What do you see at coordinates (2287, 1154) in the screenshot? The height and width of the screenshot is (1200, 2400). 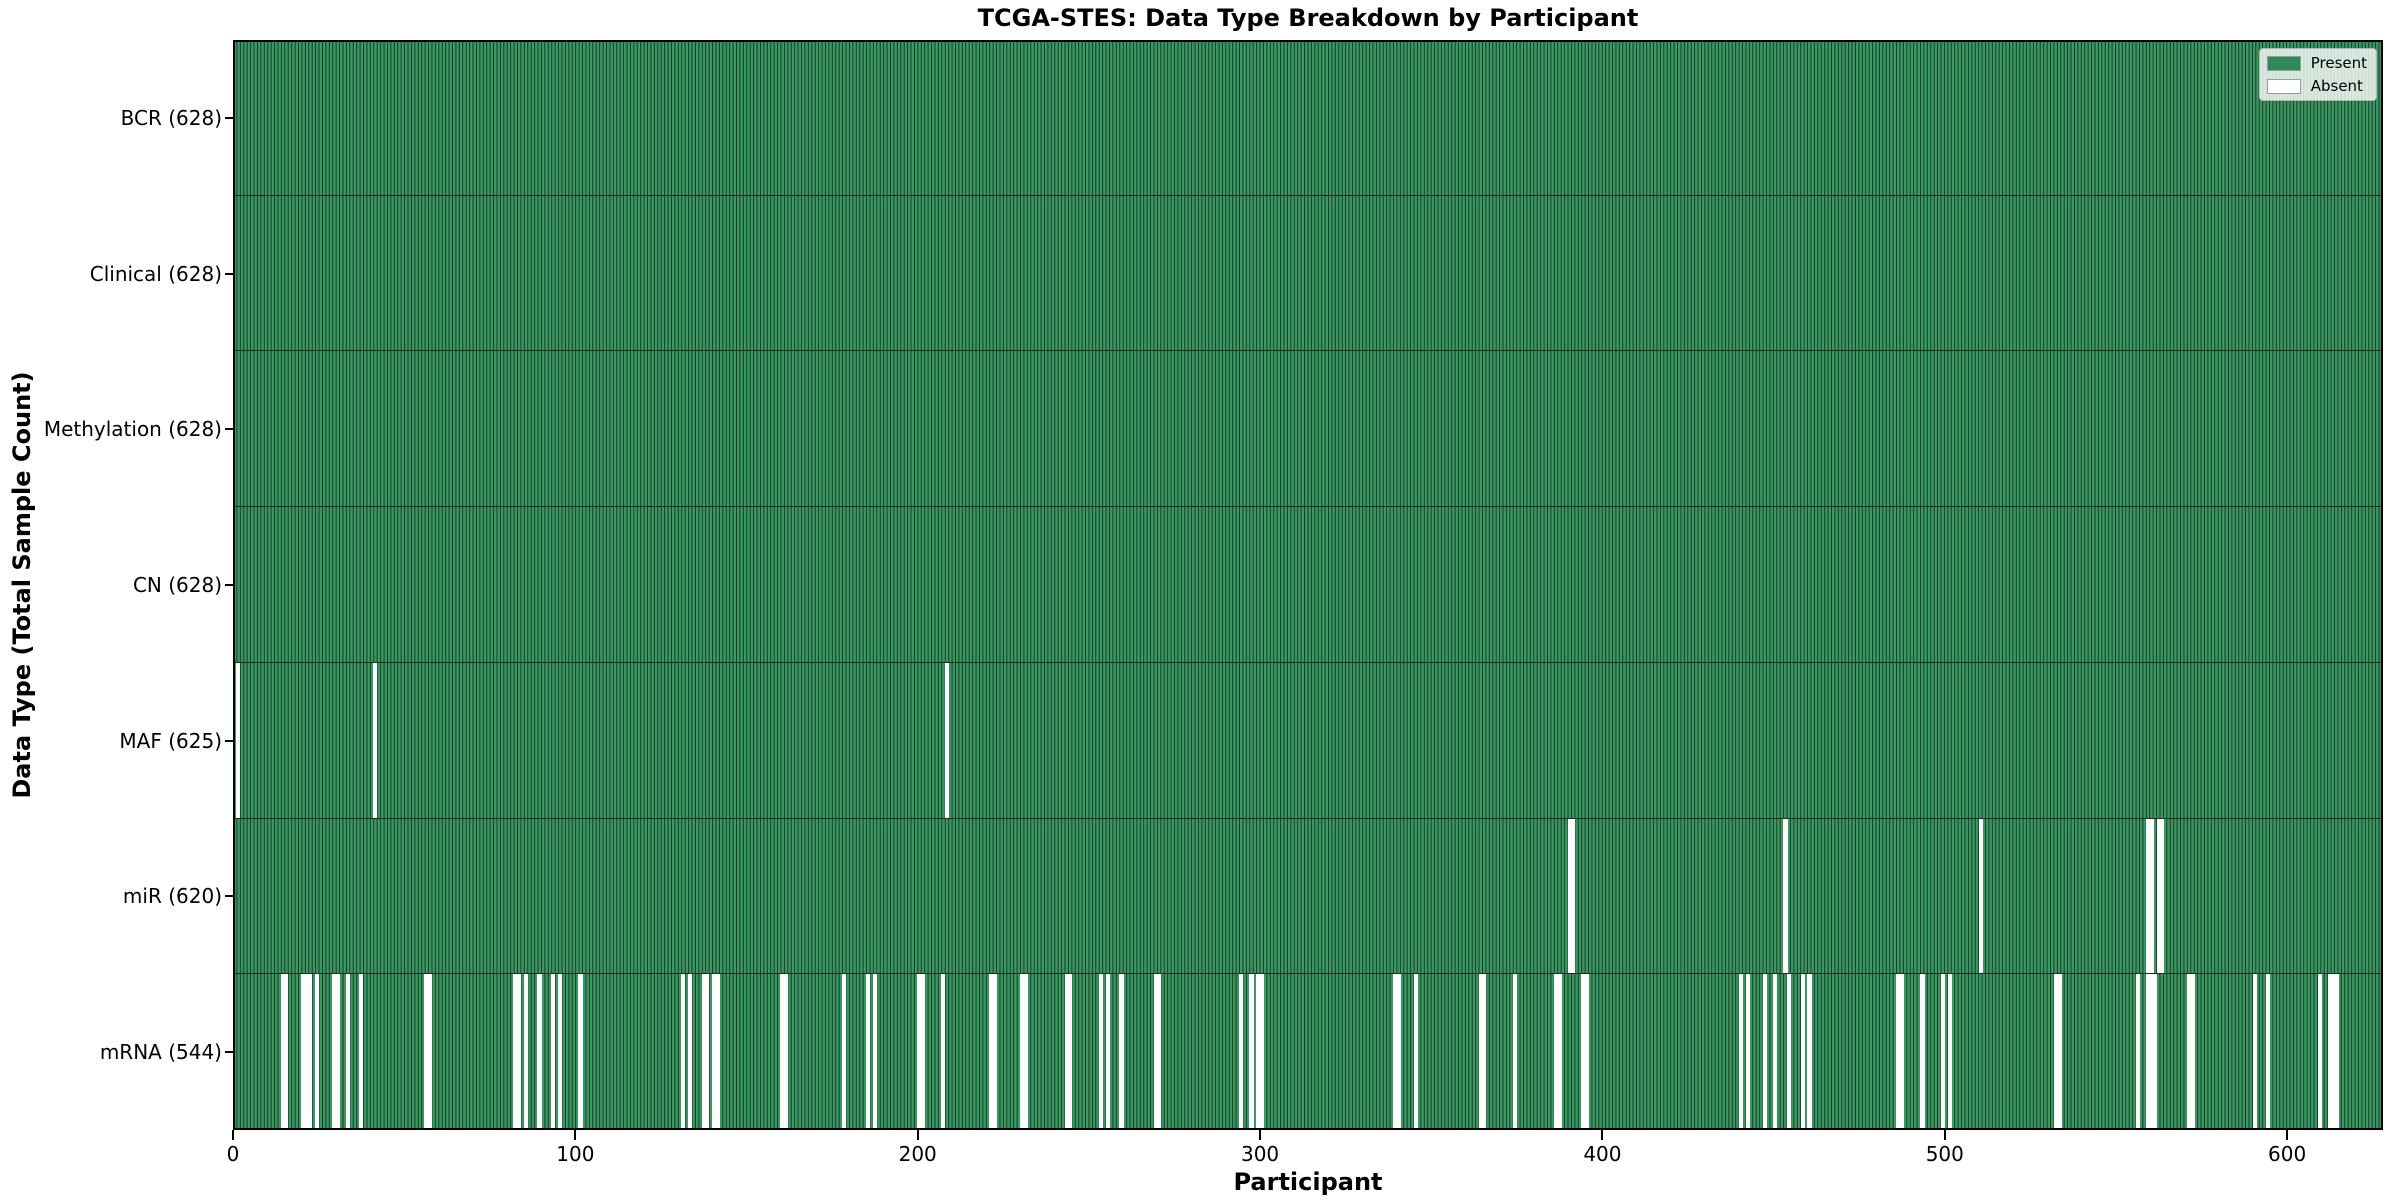 I see `x-tick-label: 600` at bounding box center [2287, 1154].